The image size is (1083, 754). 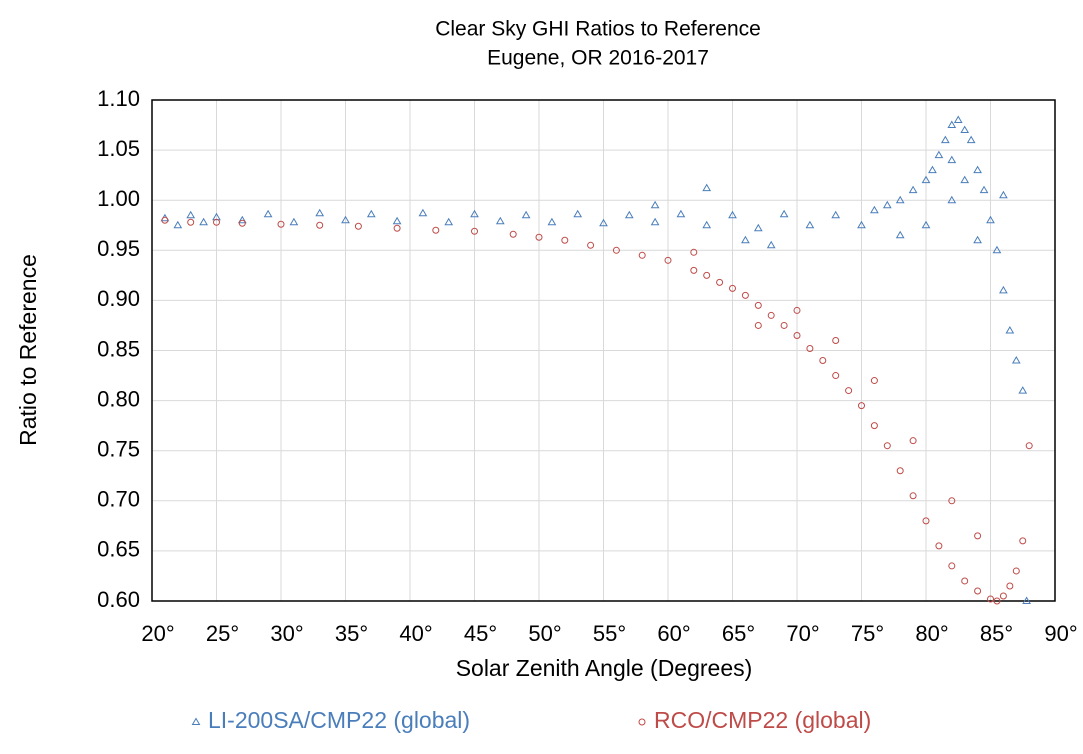 I want to click on x-tick-label: 25°, so click(x=222, y=633).